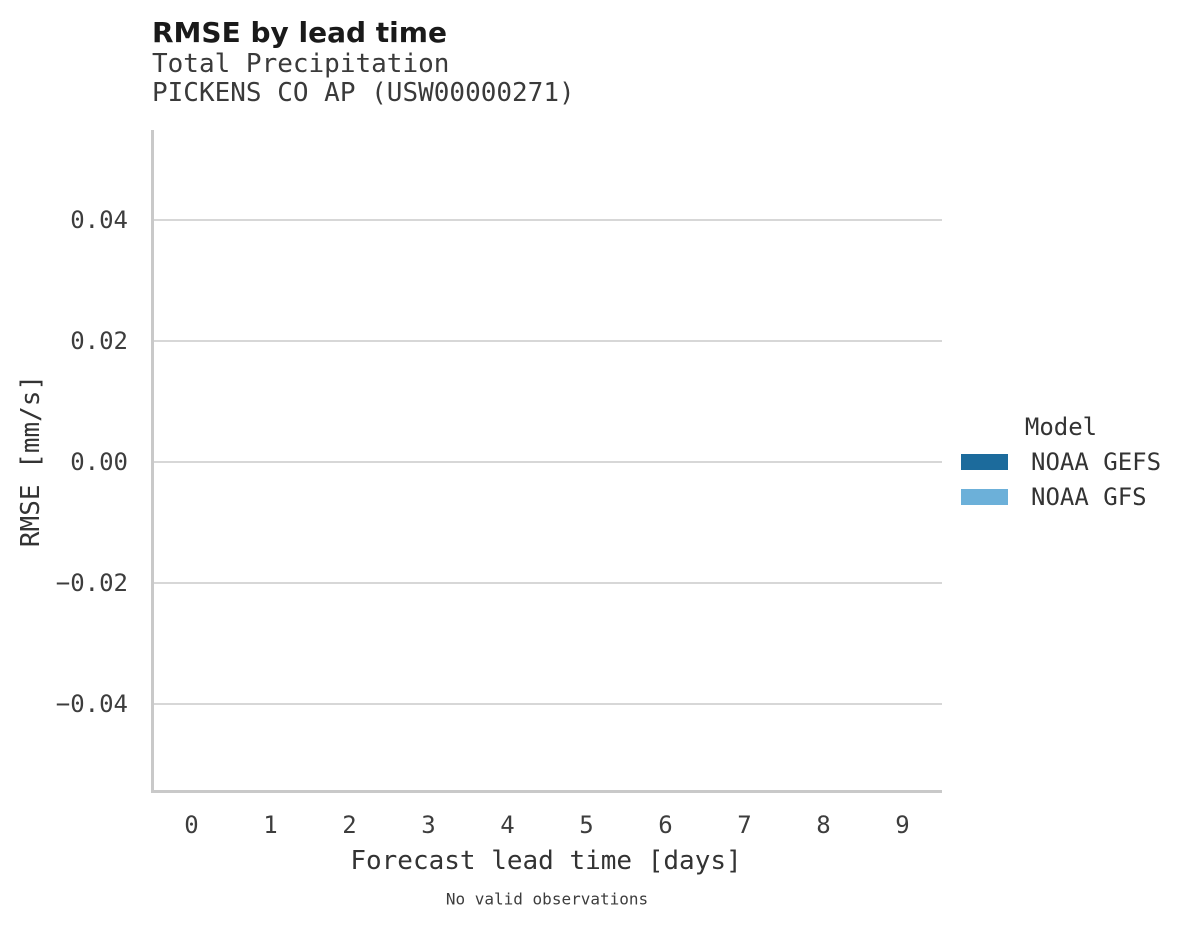 This screenshot has height=928, width=1182. I want to click on chart-title: RMSE by lead time, so click(299, 32).